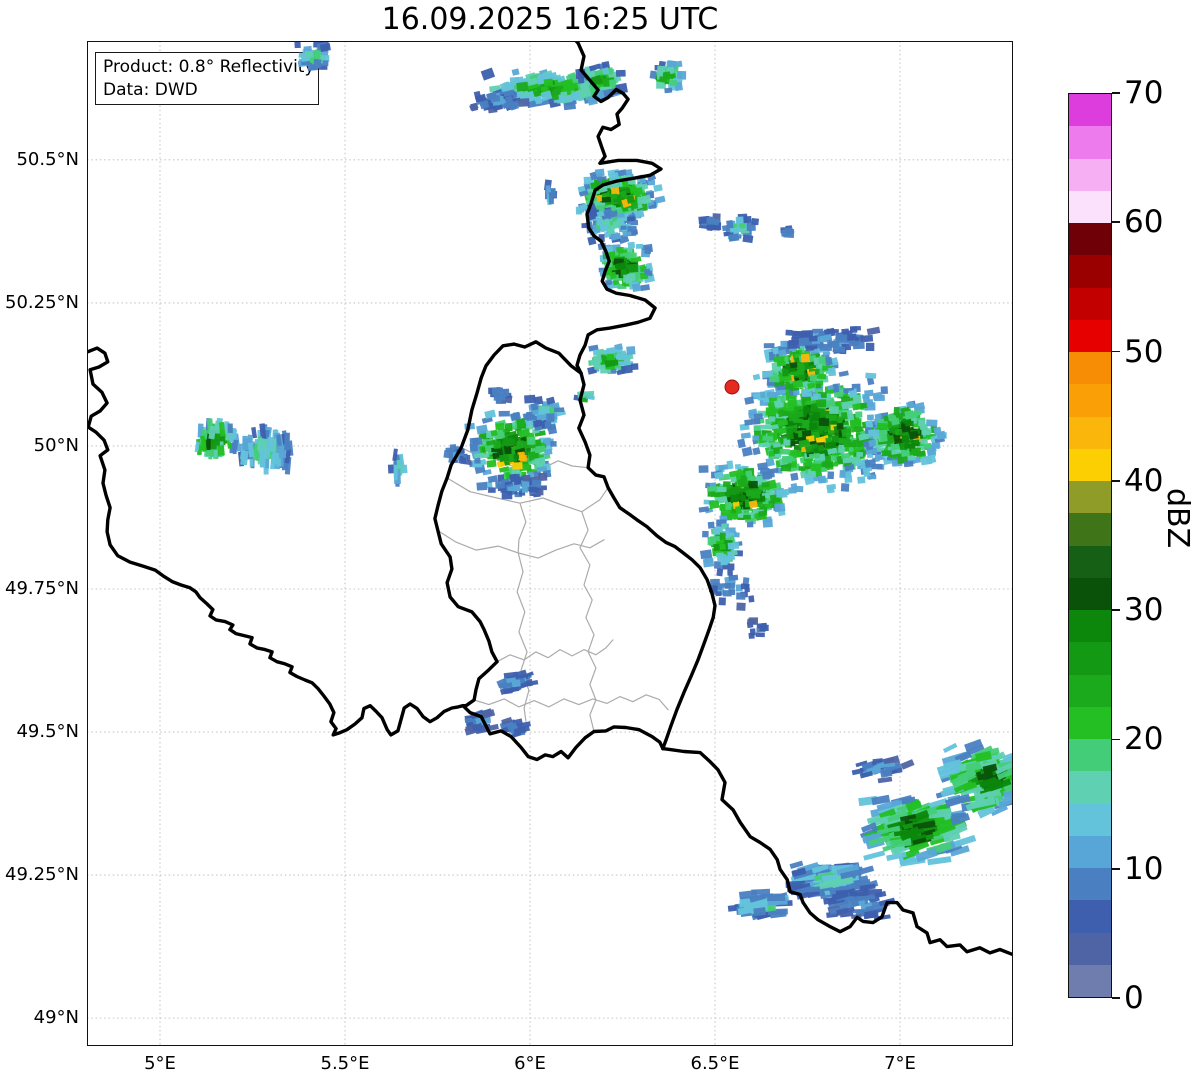 This screenshot has height=1081, width=1202. I want to click on colorbar-tick-label: 30, so click(1144, 610).